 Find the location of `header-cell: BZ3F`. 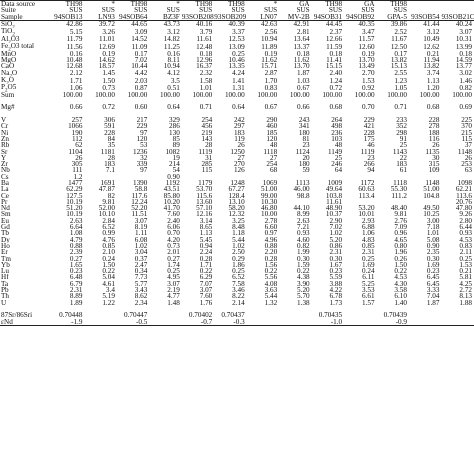

header-cell: BZ3F is located at coordinates (165, 17).